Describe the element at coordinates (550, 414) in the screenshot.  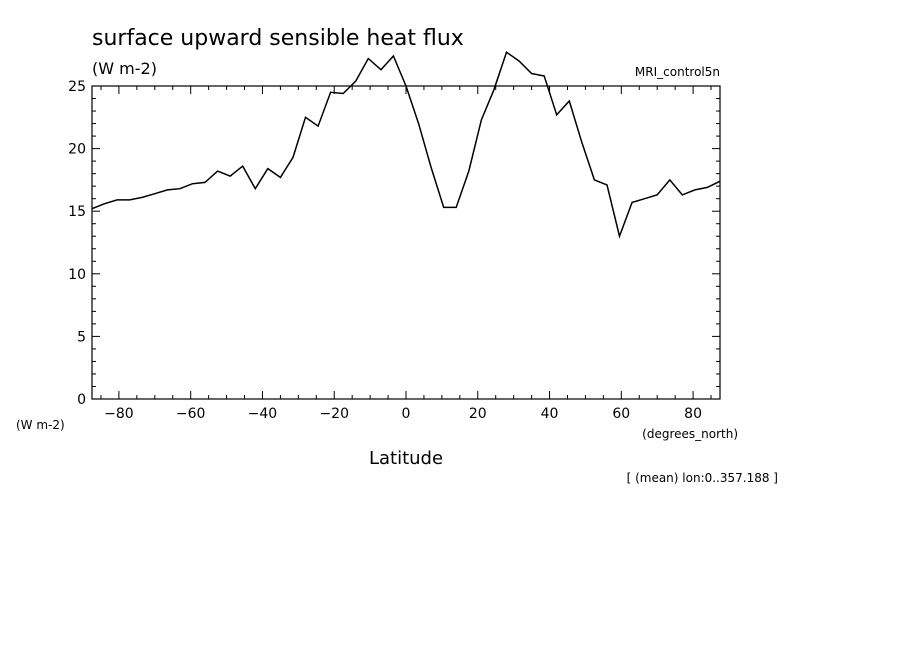
I see `x-tick-label: 40` at that location.